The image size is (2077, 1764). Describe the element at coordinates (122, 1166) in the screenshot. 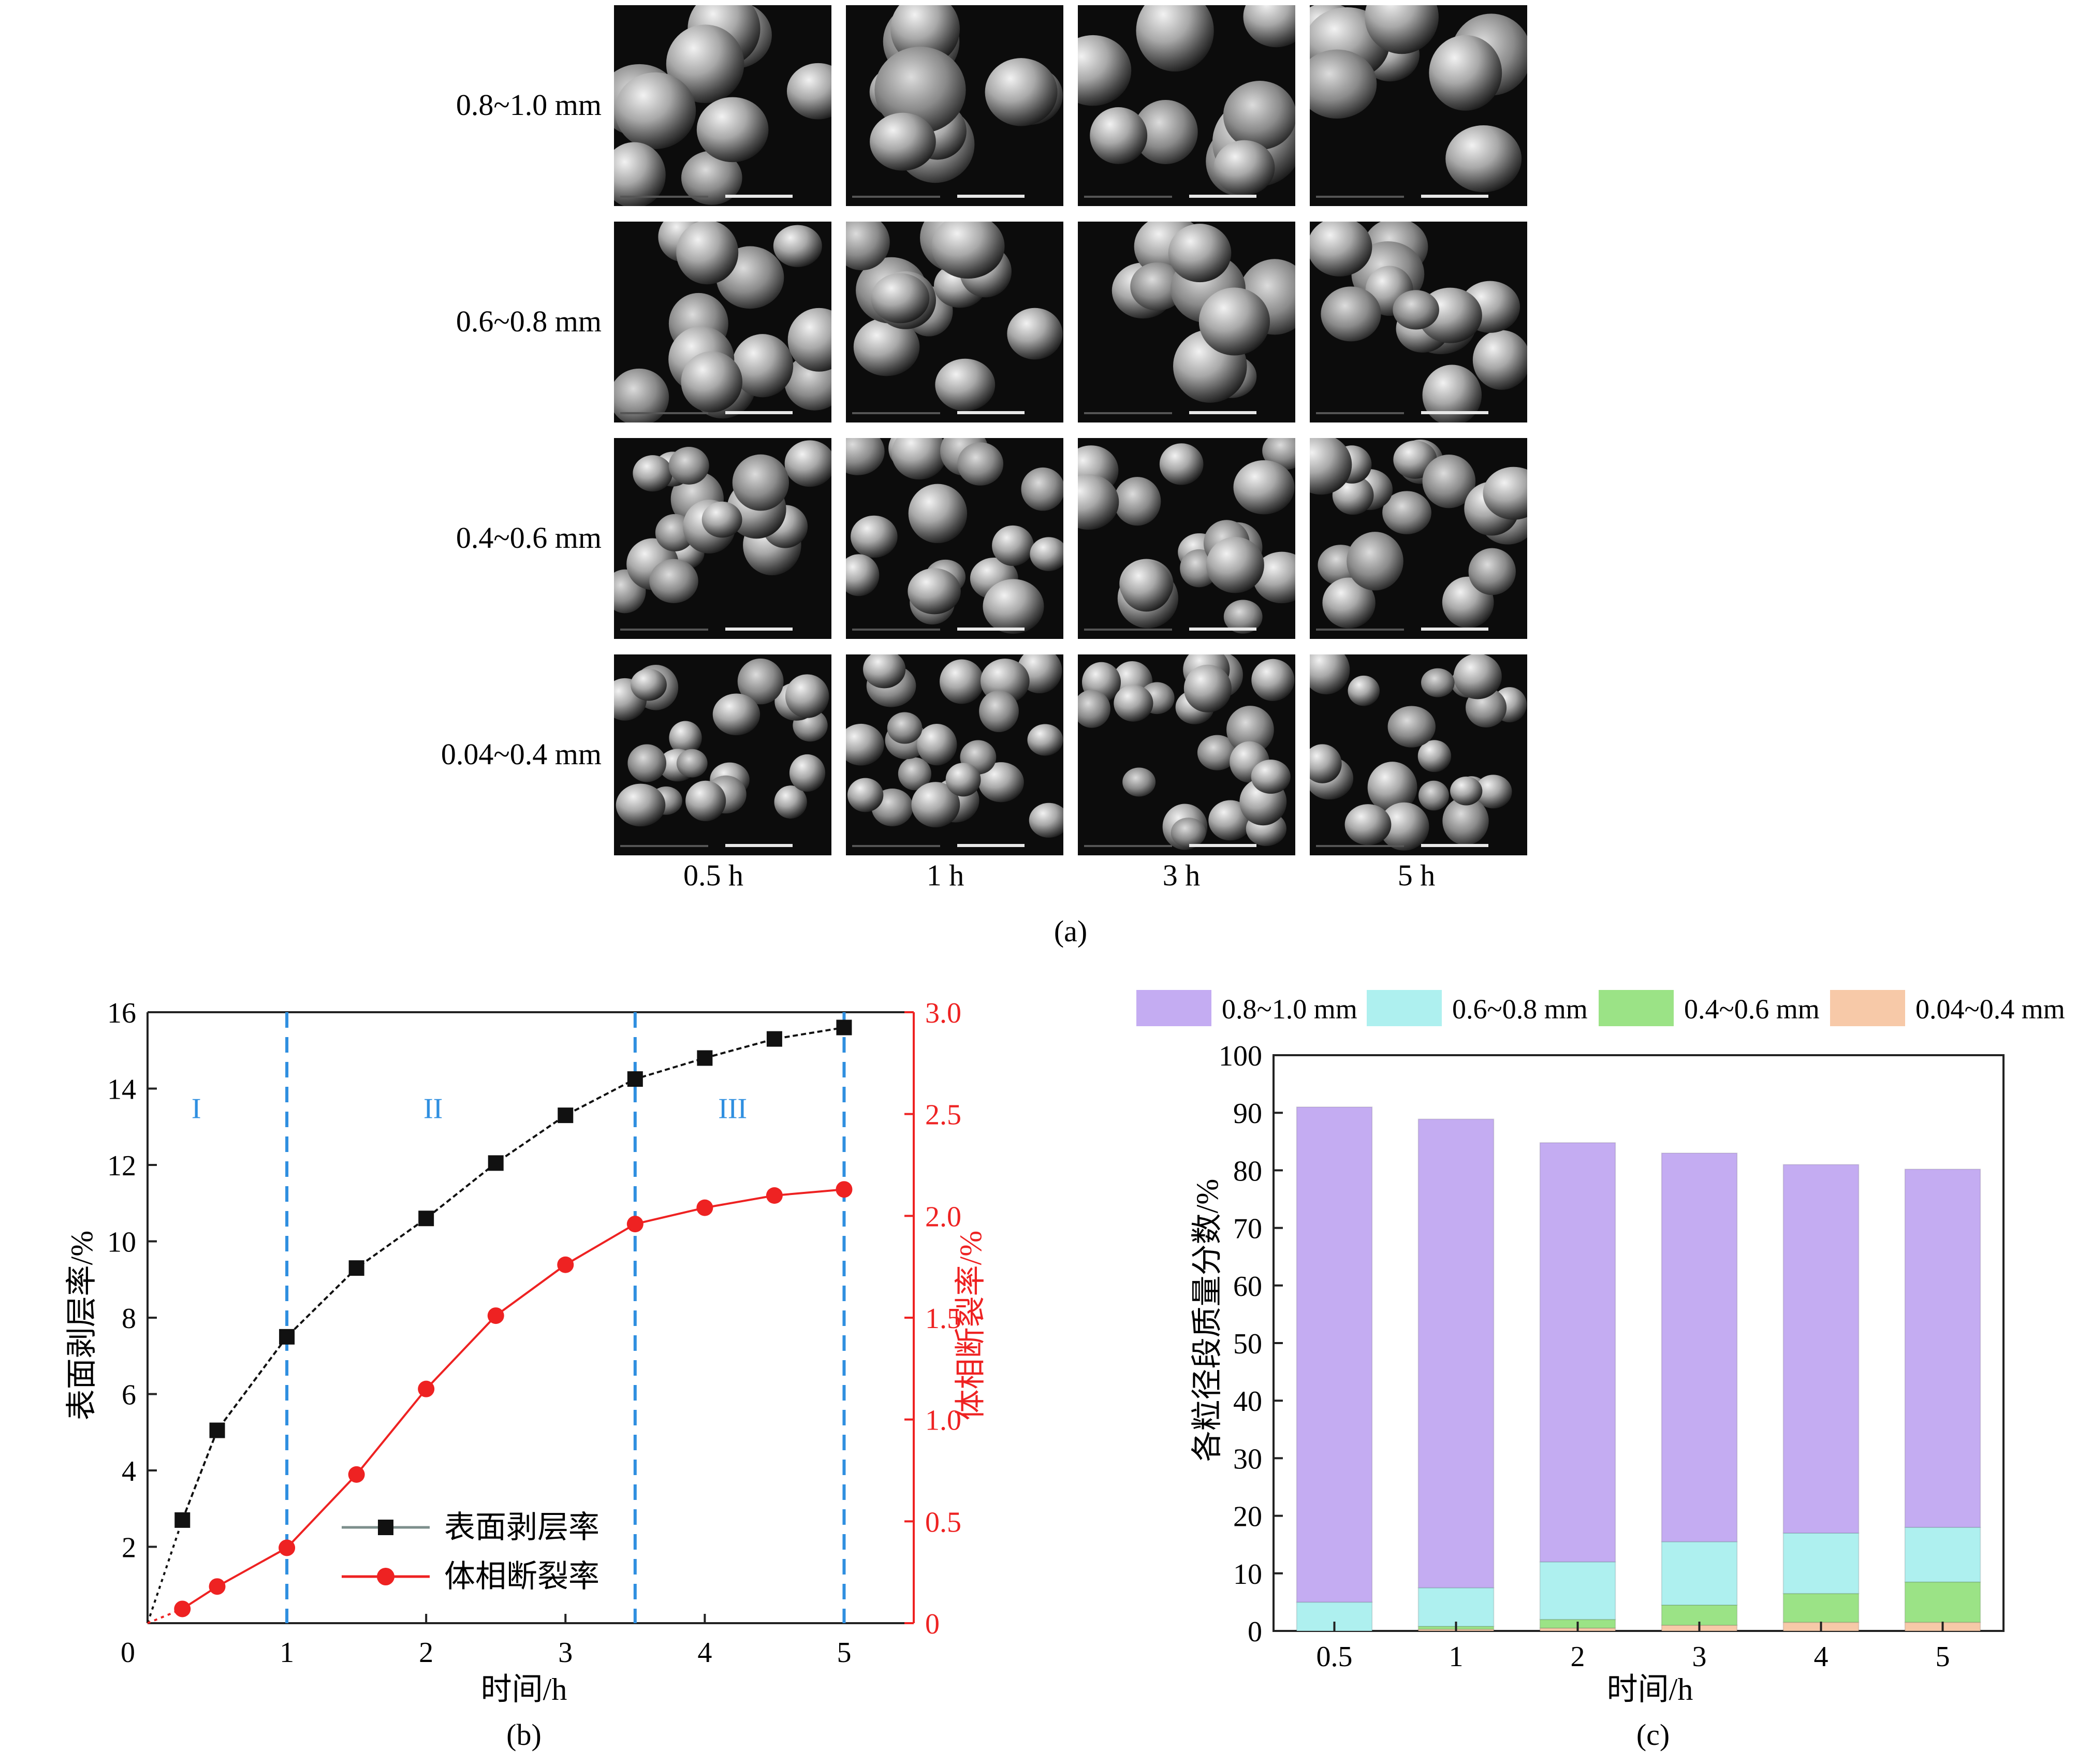

I see `y-tick-label-b: 12` at that location.